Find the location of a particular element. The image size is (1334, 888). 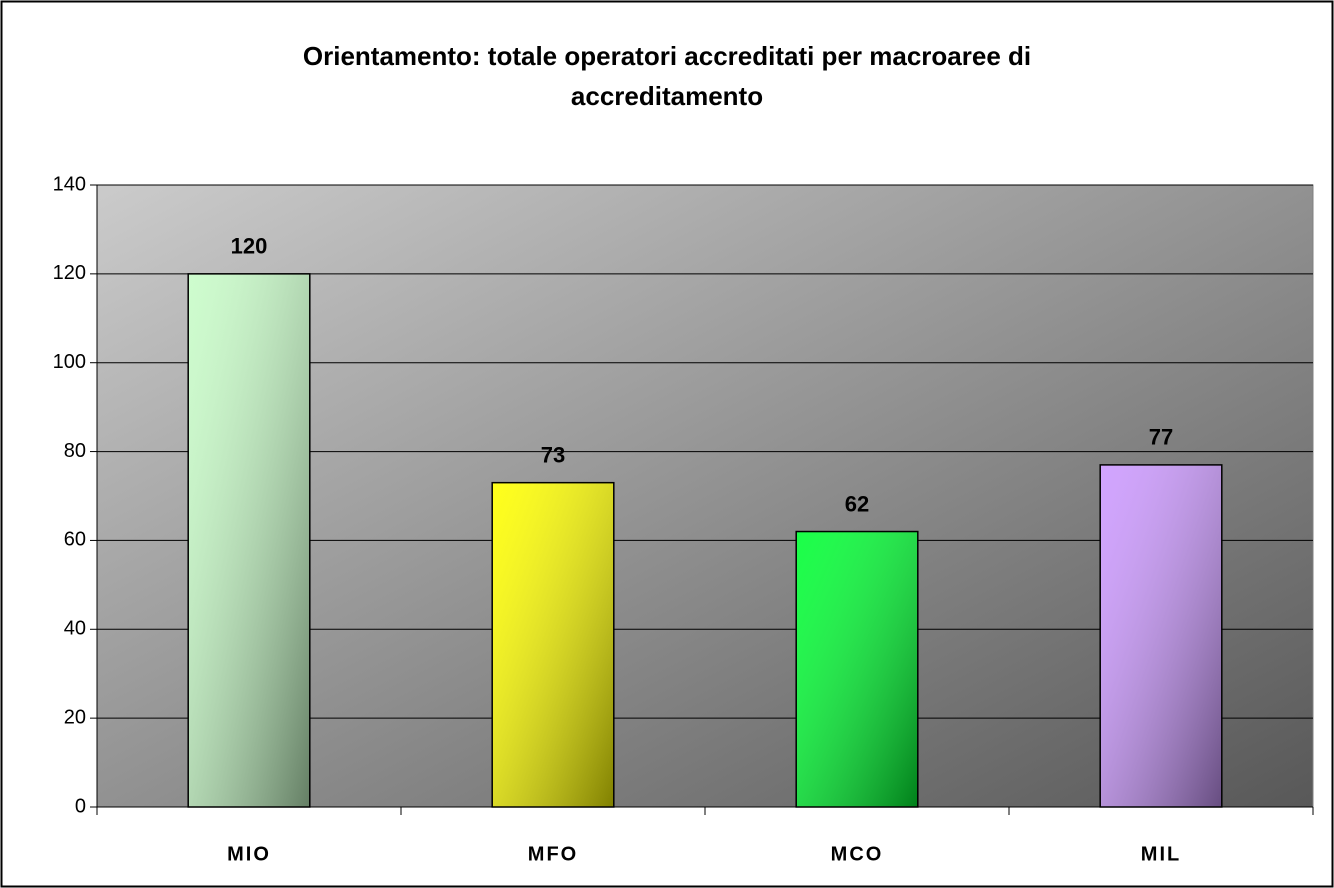

x-tick-label: MFO is located at coordinates (553, 854).